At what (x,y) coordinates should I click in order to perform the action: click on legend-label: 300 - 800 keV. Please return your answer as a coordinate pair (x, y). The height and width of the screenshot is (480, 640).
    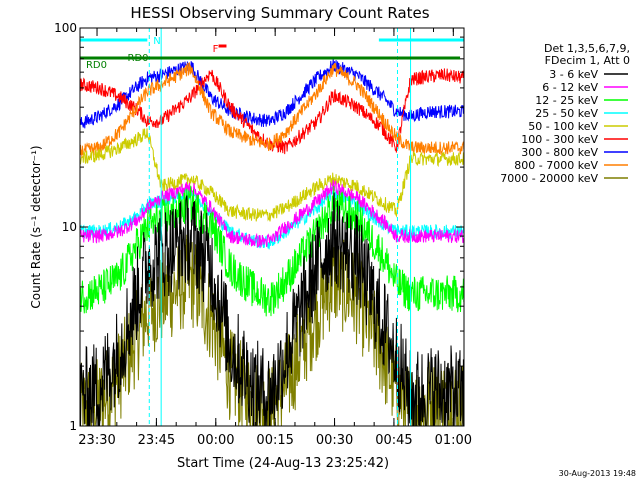
    Looking at the image, I should click on (559, 152).